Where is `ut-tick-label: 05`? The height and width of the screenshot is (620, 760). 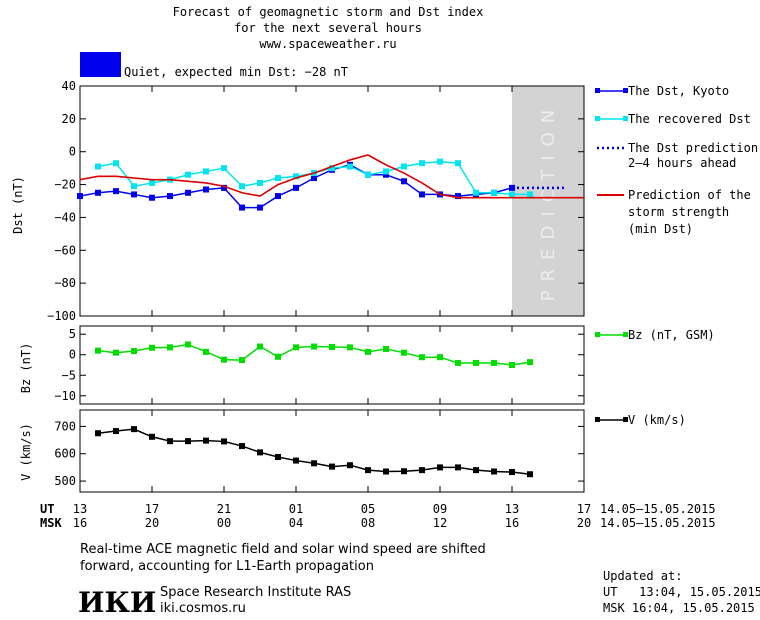
ut-tick-label: 05 is located at coordinates (368, 509).